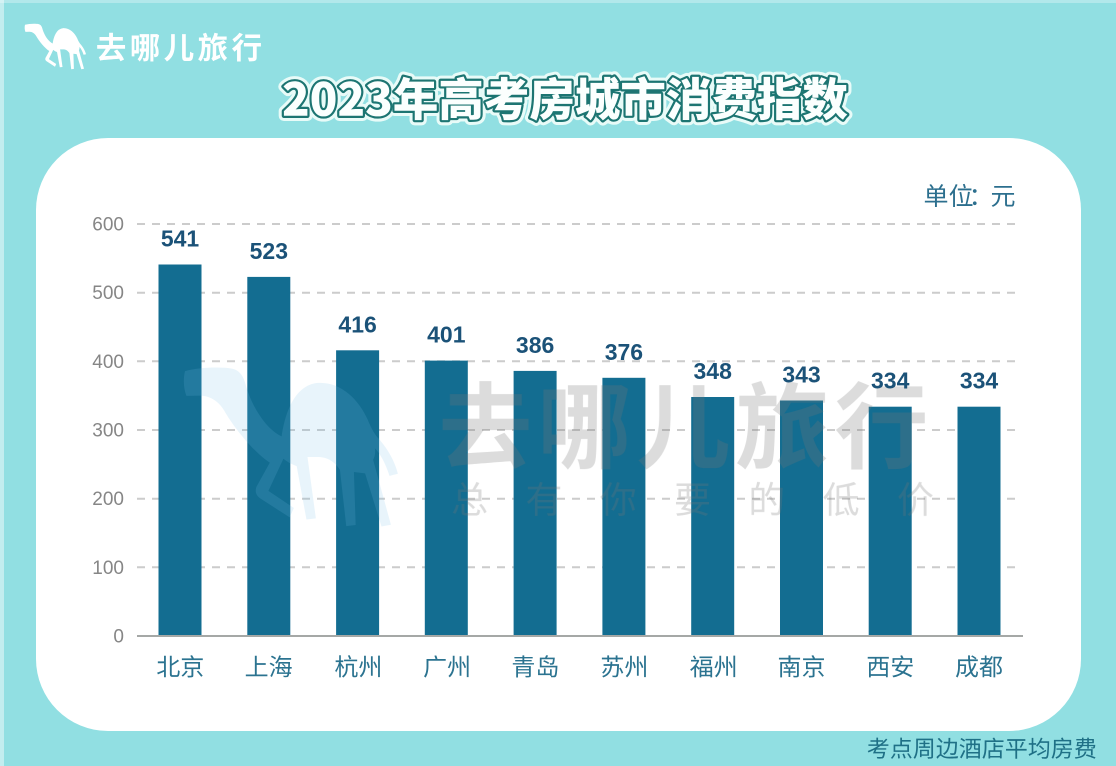  Describe the element at coordinates (108, 431) in the screenshot. I see `svg-text: 300` at that location.